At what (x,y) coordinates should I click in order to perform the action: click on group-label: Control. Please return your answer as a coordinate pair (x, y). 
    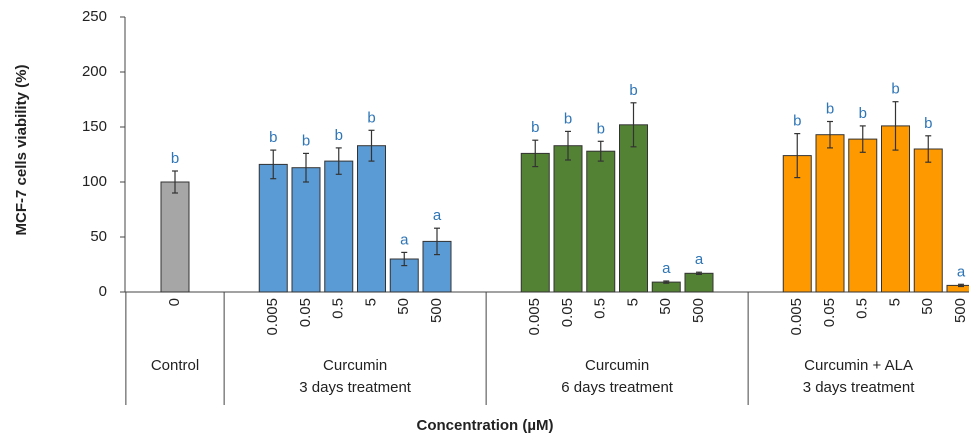
    Looking at the image, I should click on (175, 365).